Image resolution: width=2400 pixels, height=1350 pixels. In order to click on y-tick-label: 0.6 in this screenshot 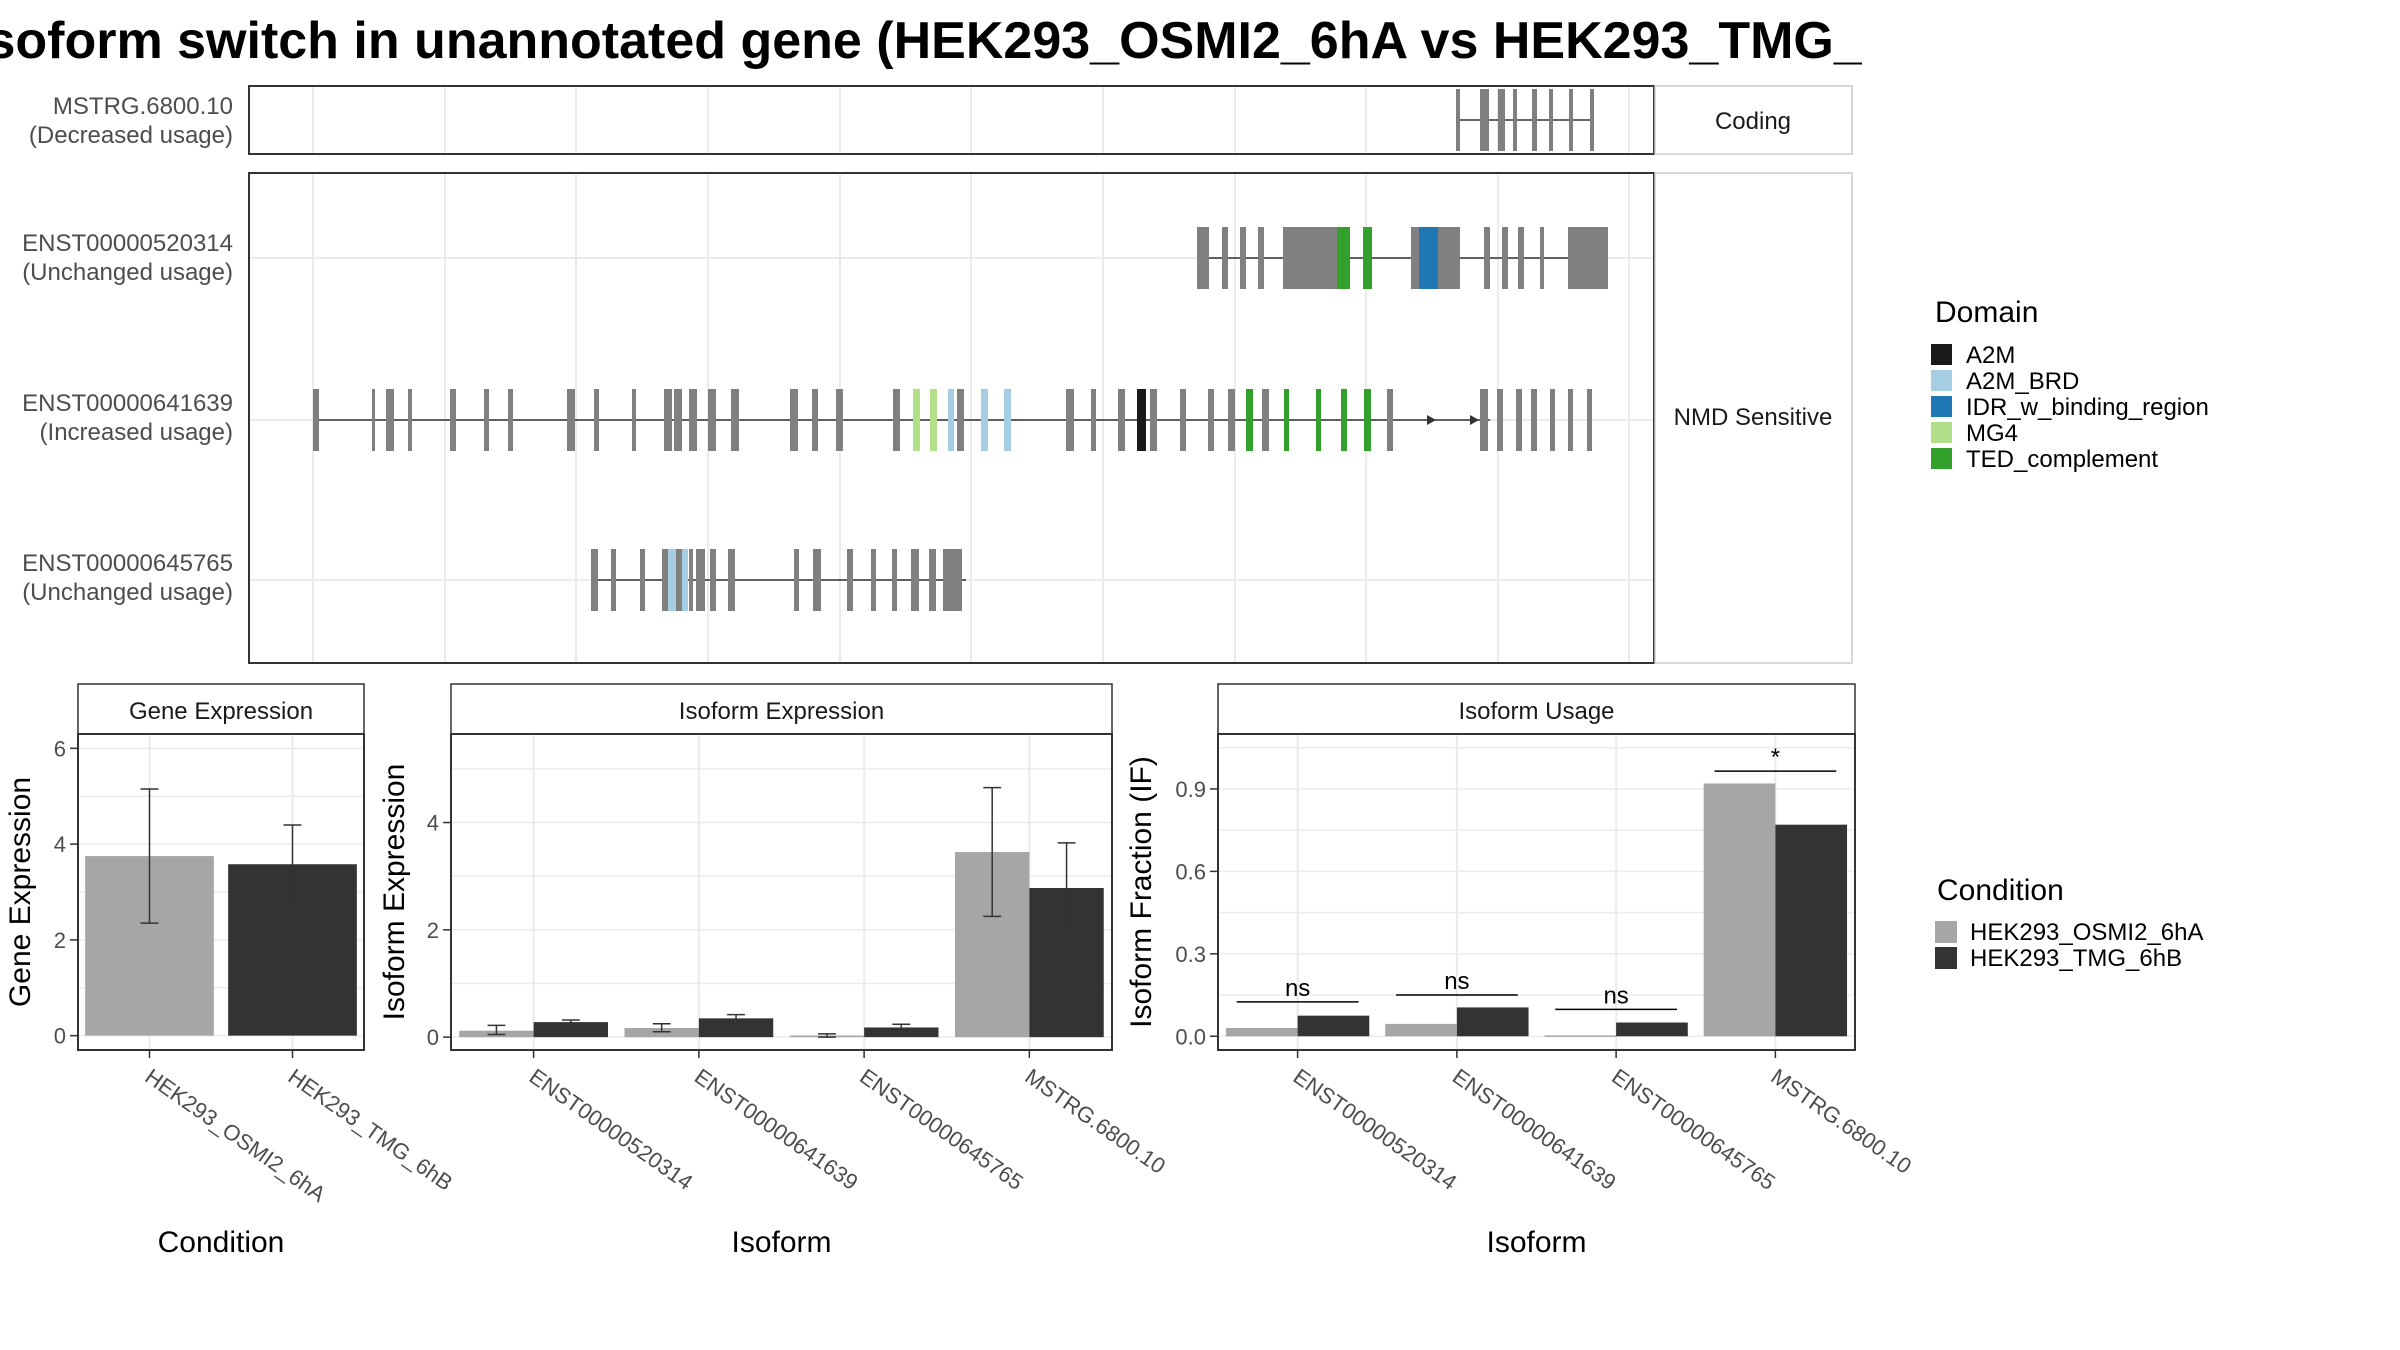, I will do `click(1190, 871)`.